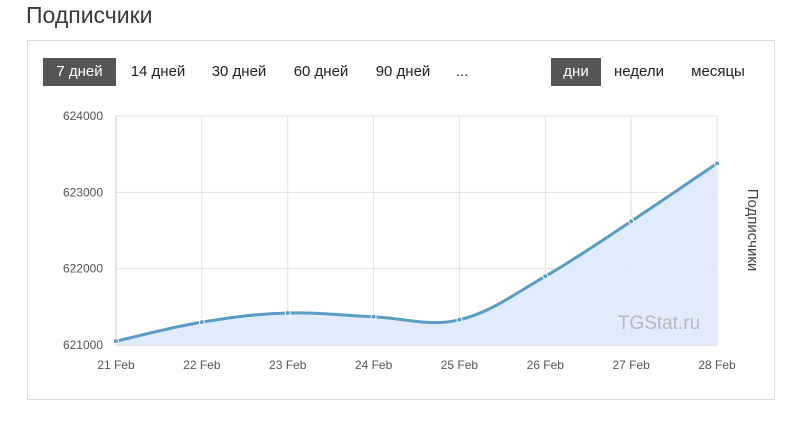 The image size is (800, 422). Describe the element at coordinates (116, 365) in the screenshot. I see `x-tick-label: 21 Feb` at that location.